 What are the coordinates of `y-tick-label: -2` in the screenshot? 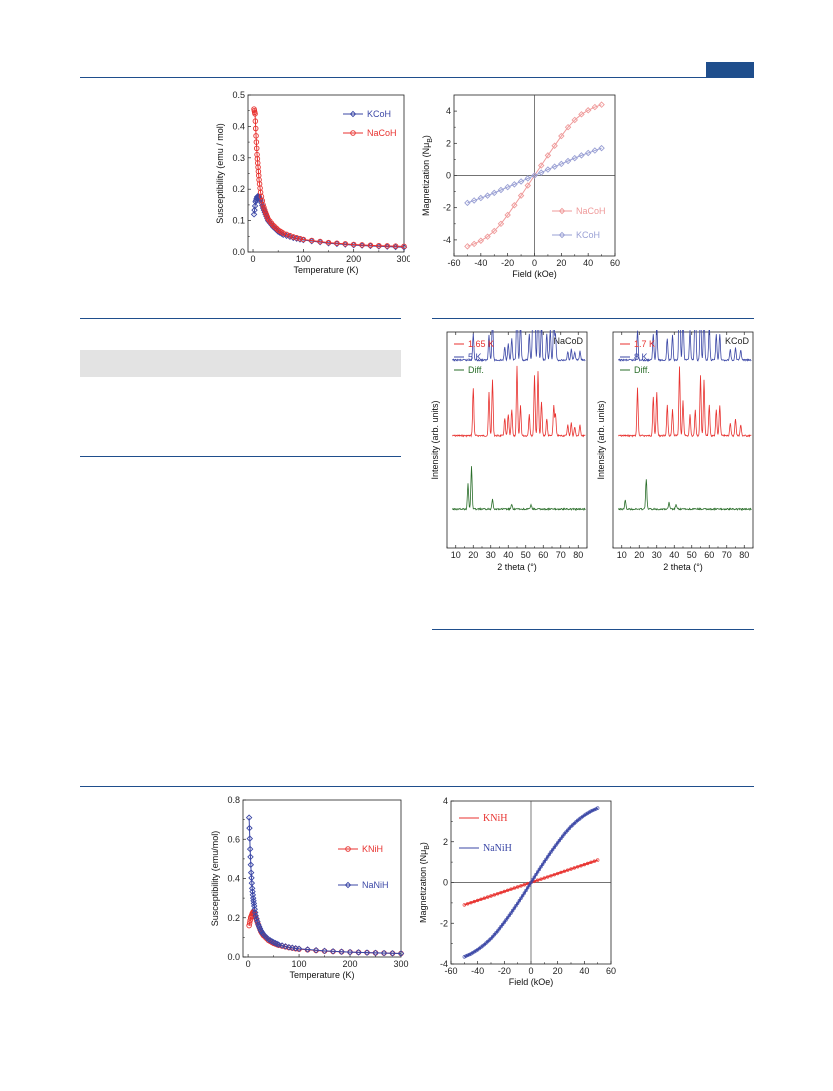 It's located at (447, 208).